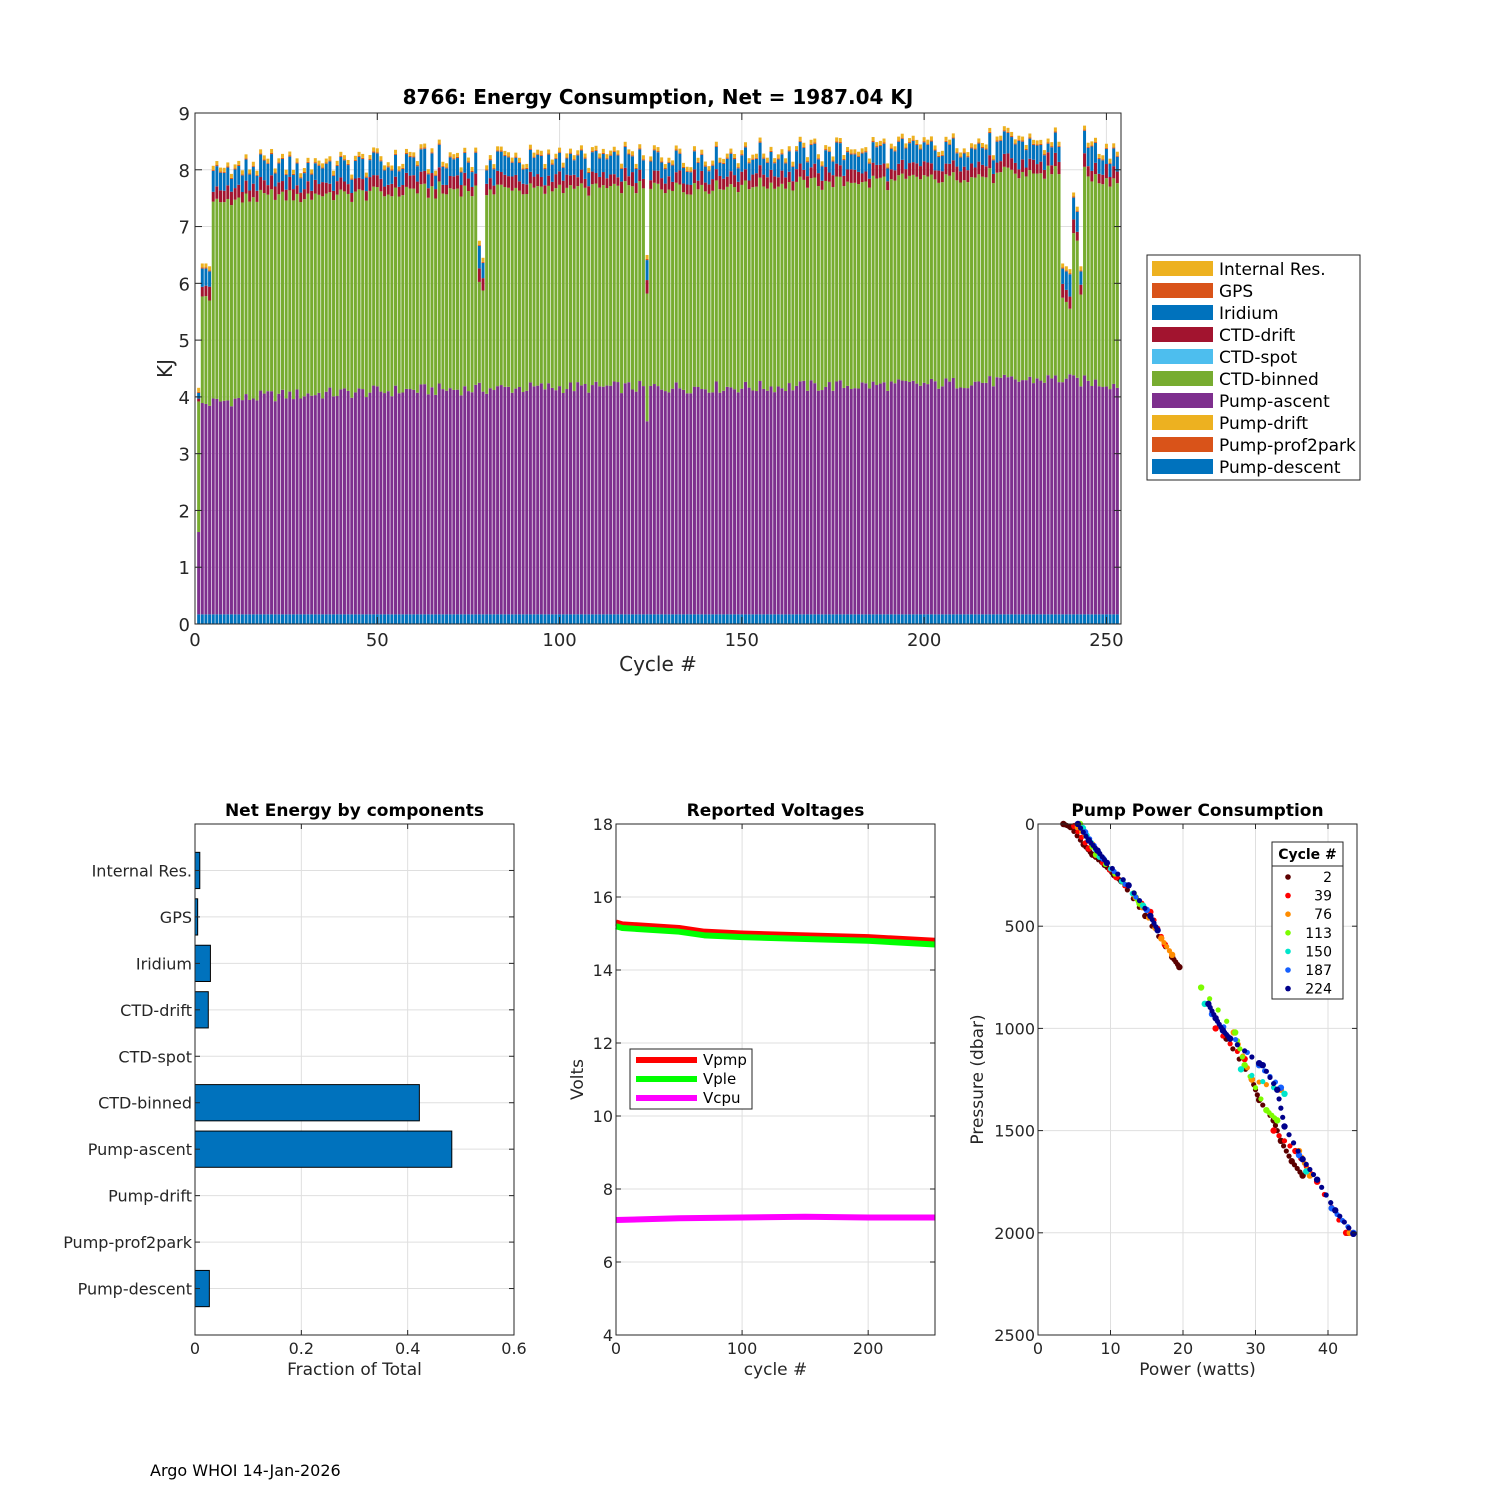 This screenshot has height=1500, width=1500. What do you see at coordinates (1106, 640) in the screenshot?
I see `x-tick-label: 250` at bounding box center [1106, 640].